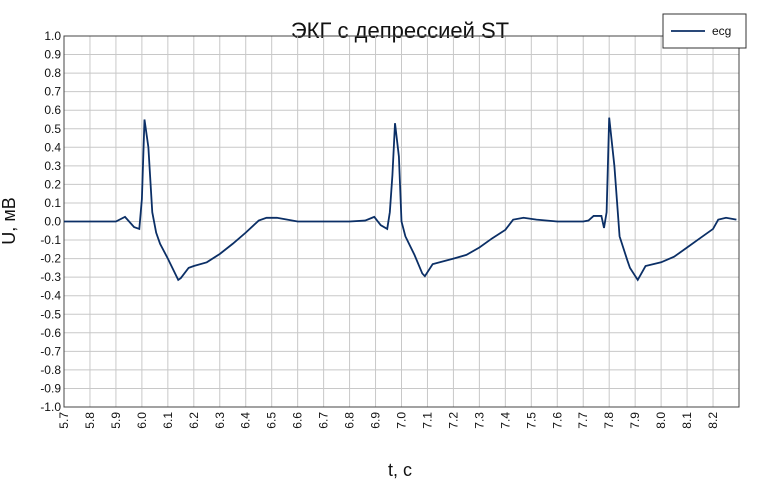 The width and height of the screenshot is (776, 492). Describe the element at coordinates (194, 420) in the screenshot. I see `x-tick-label: 6.2` at that location.